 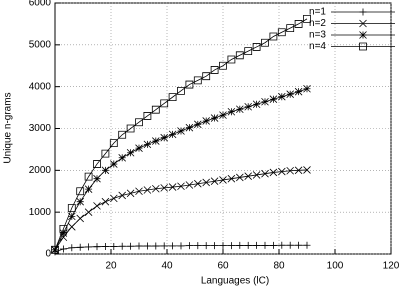 What do you see at coordinates (40, 44) in the screenshot?
I see `y-tick-label: 5000` at bounding box center [40, 44].